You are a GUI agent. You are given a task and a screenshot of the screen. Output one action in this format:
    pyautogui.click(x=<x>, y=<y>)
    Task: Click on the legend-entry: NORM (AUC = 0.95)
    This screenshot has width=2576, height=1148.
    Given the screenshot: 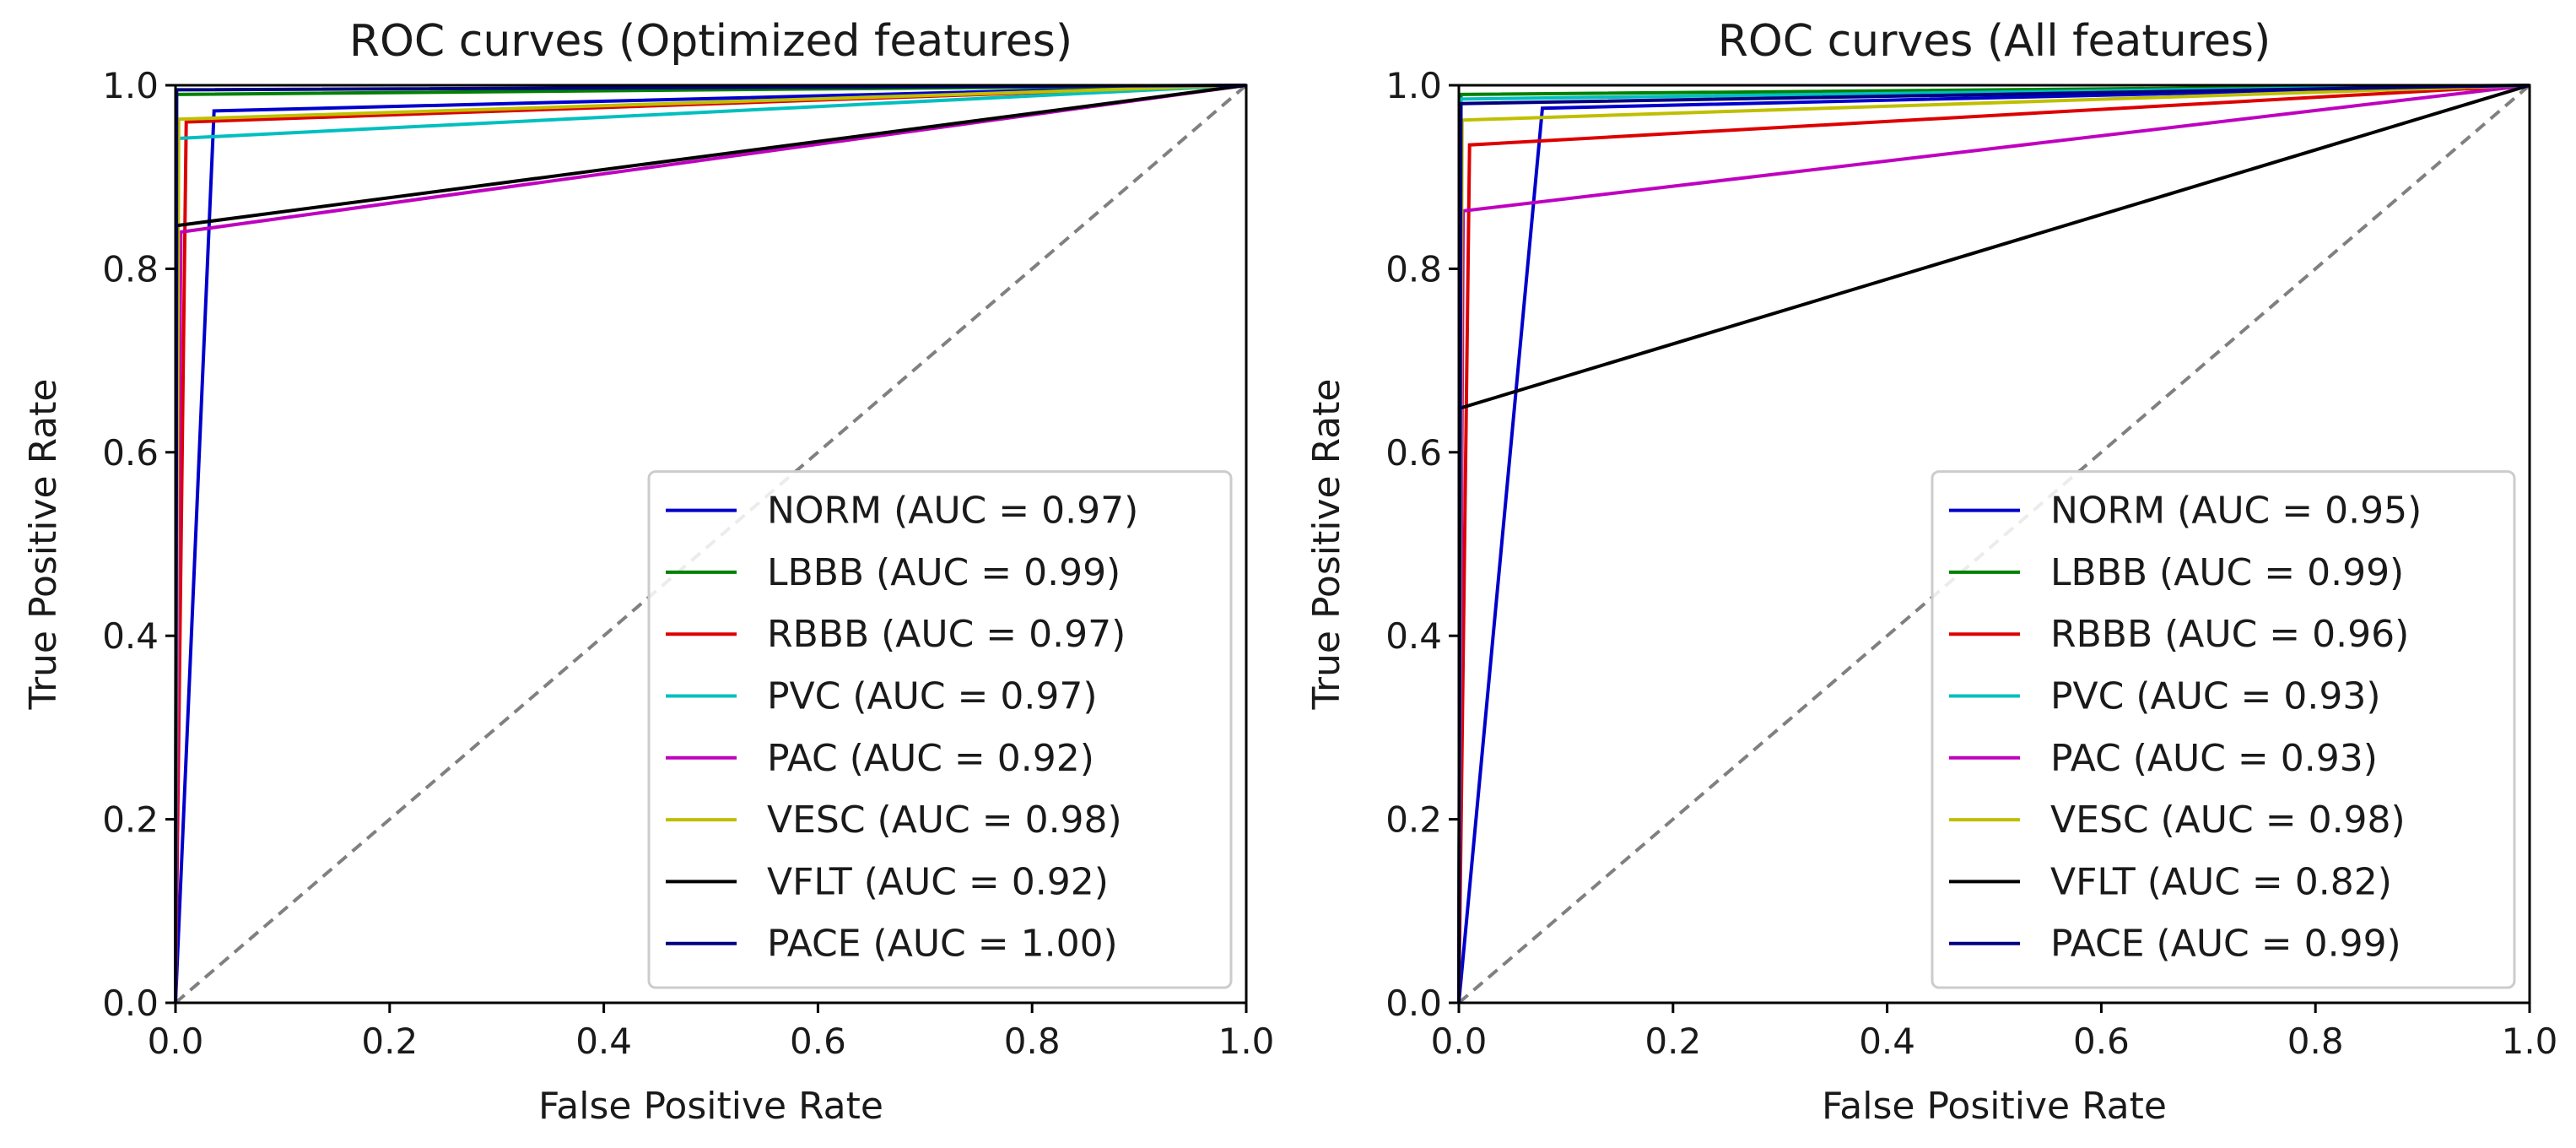 What is the action you would take?
    pyautogui.click(x=2236, y=512)
    